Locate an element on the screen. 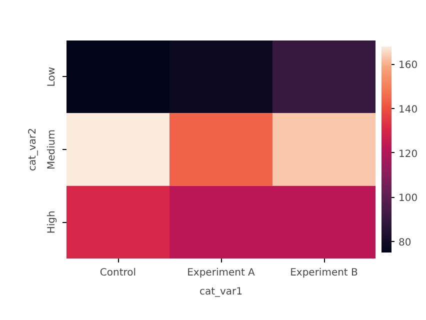 The width and height of the screenshot is (426, 320). y-axis-title: cat_var2 is located at coordinates (33, 150).